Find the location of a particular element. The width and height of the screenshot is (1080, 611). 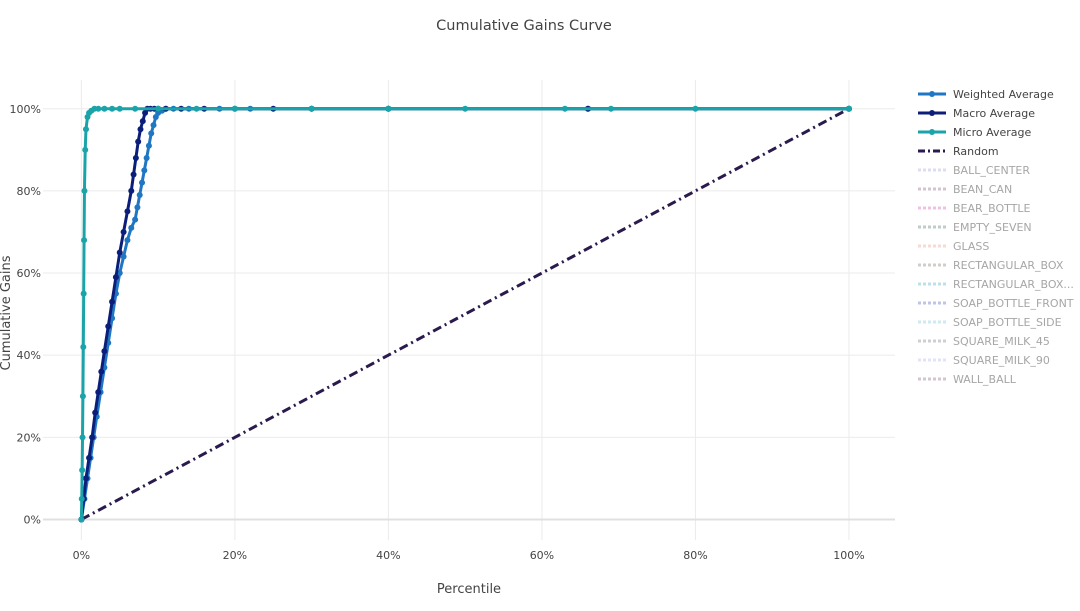

y-tick-label: 20% is located at coordinates (29, 437).